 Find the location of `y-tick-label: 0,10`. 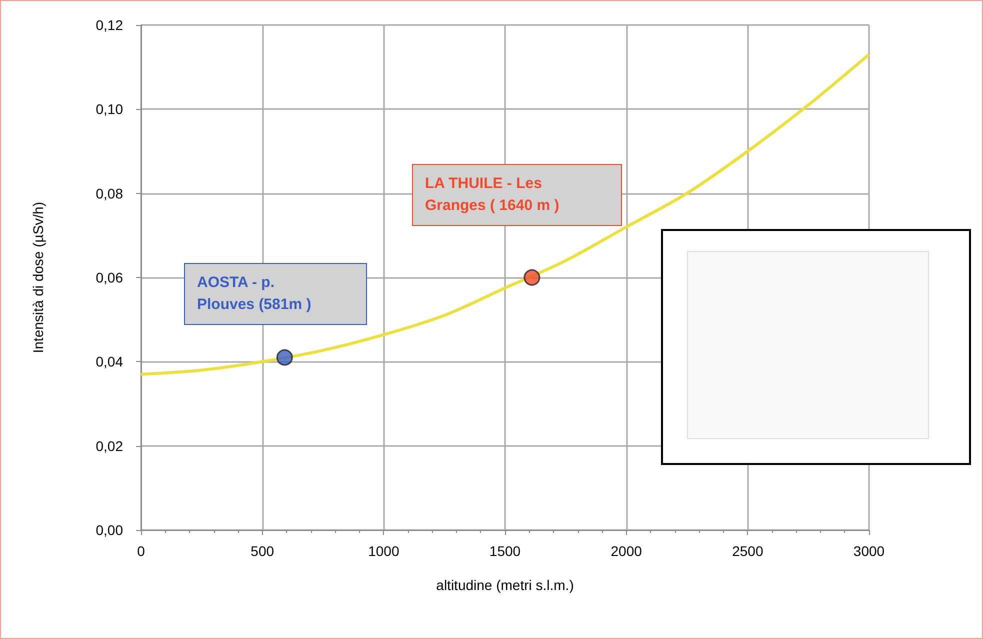

y-tick-label: 0,10 is located at coordinates (110, 109).